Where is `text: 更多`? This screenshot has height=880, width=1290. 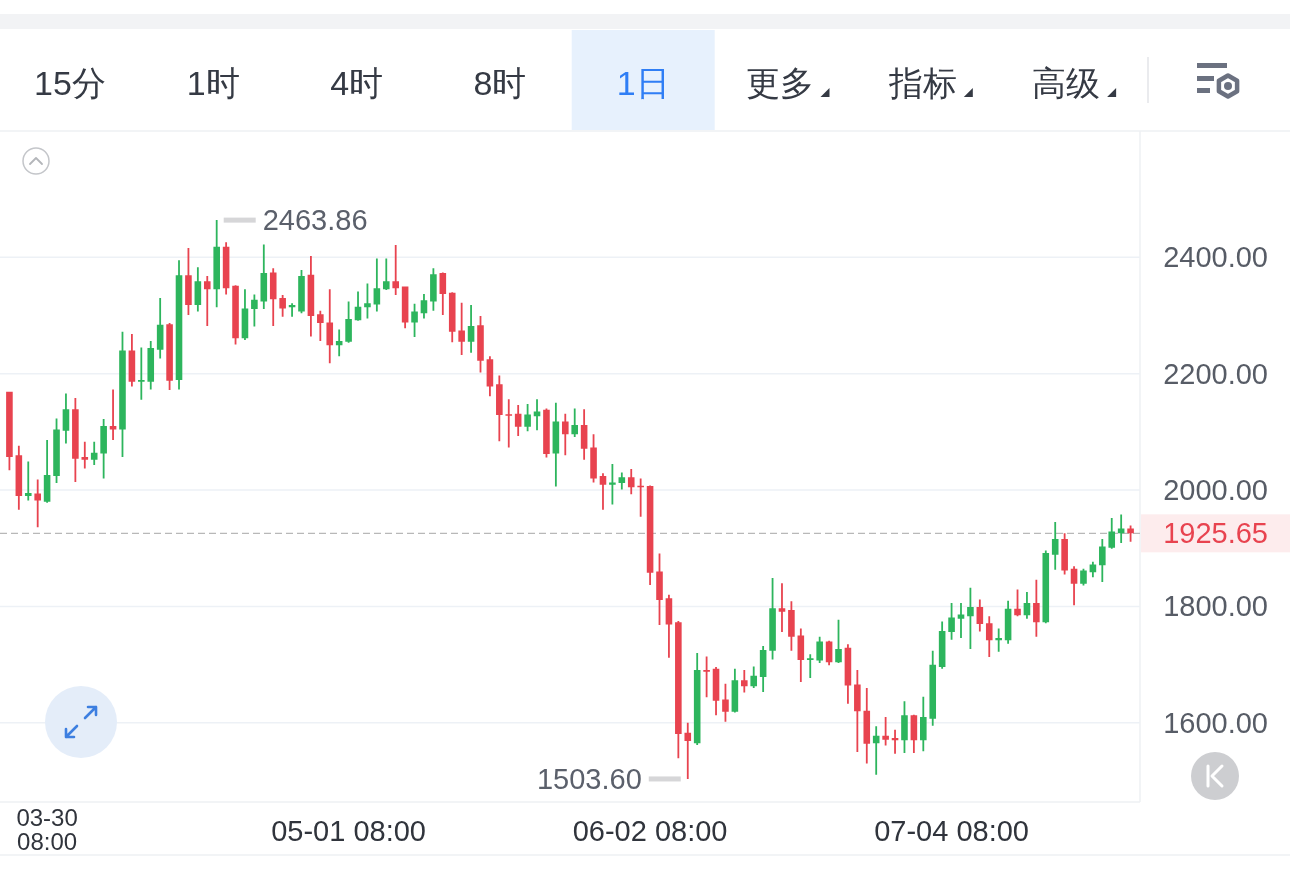 text: 更多 is located at coordinates (779, 83).